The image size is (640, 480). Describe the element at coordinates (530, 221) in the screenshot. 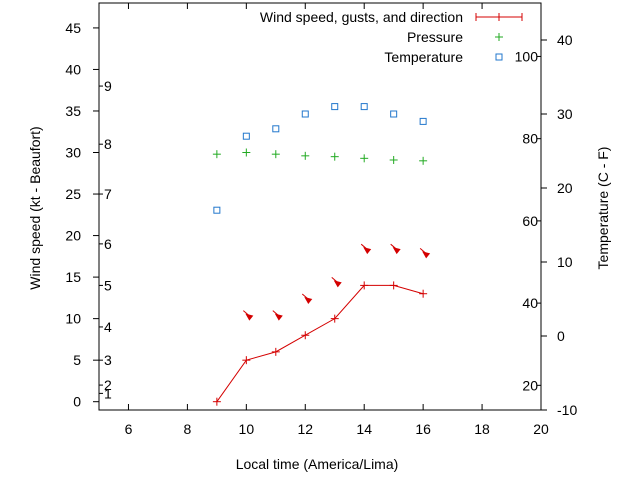

I see `fahrenheit-label: 60` at that location.